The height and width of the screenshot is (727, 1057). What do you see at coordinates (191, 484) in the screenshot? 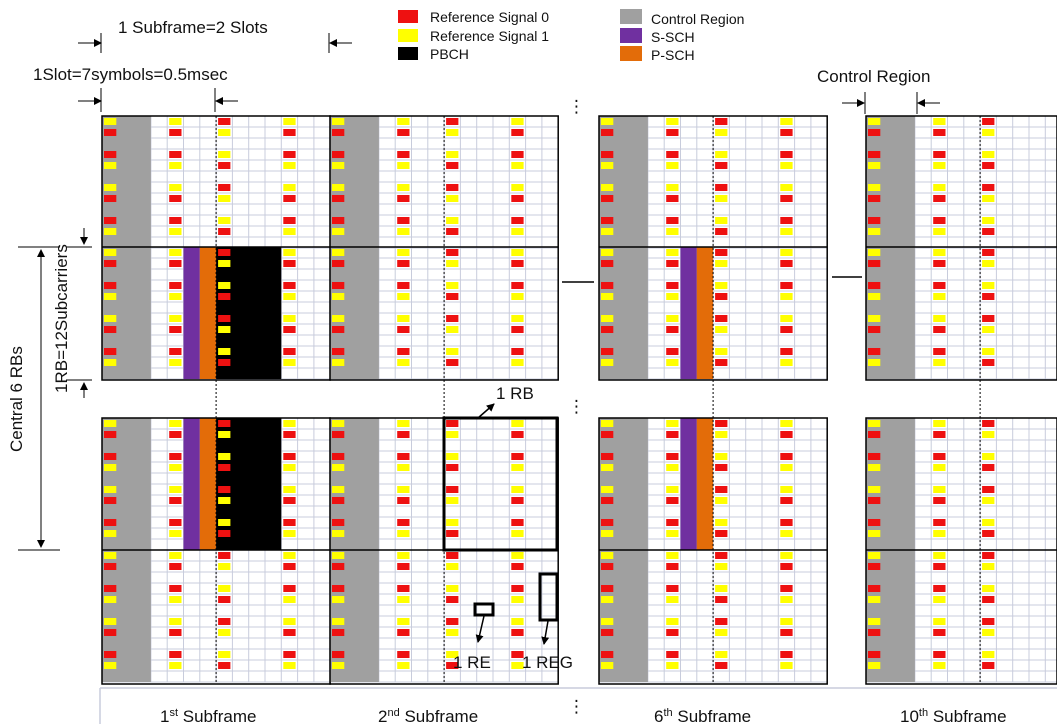
I see `s-sch-block` at bounding box center [191, 484].